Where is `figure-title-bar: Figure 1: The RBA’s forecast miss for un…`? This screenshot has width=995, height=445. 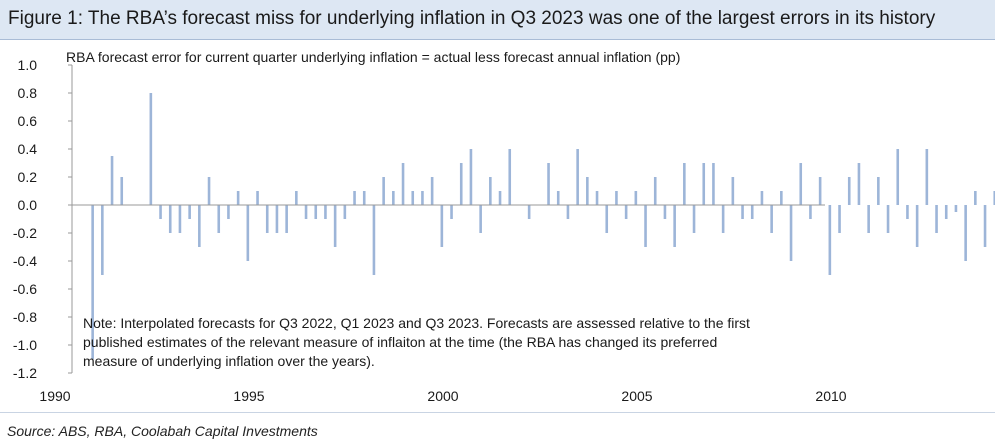 figure-title-bar: Figure 1: The RBA’s forecast miss for un… is located at coordinates (497, 20).